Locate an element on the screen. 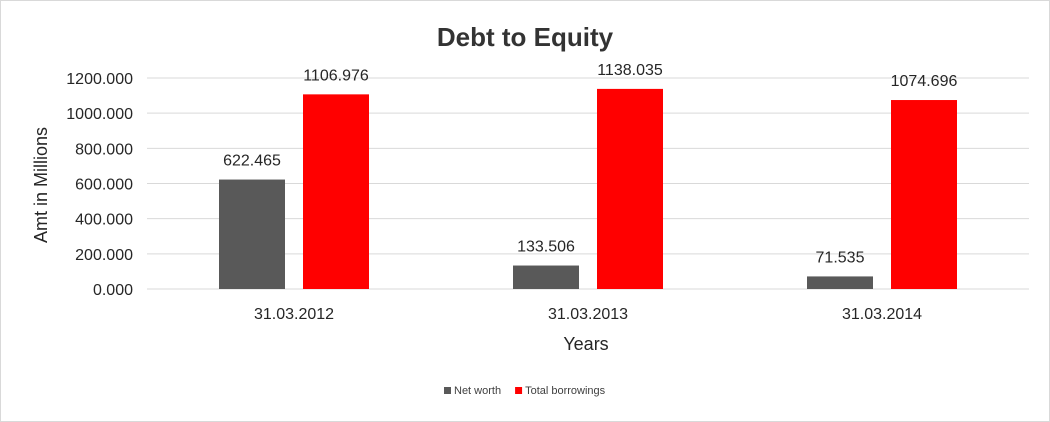 This screenshot has width=1050, height=422. y-tick-label: 400.000 is located at coordinates (104, 220).